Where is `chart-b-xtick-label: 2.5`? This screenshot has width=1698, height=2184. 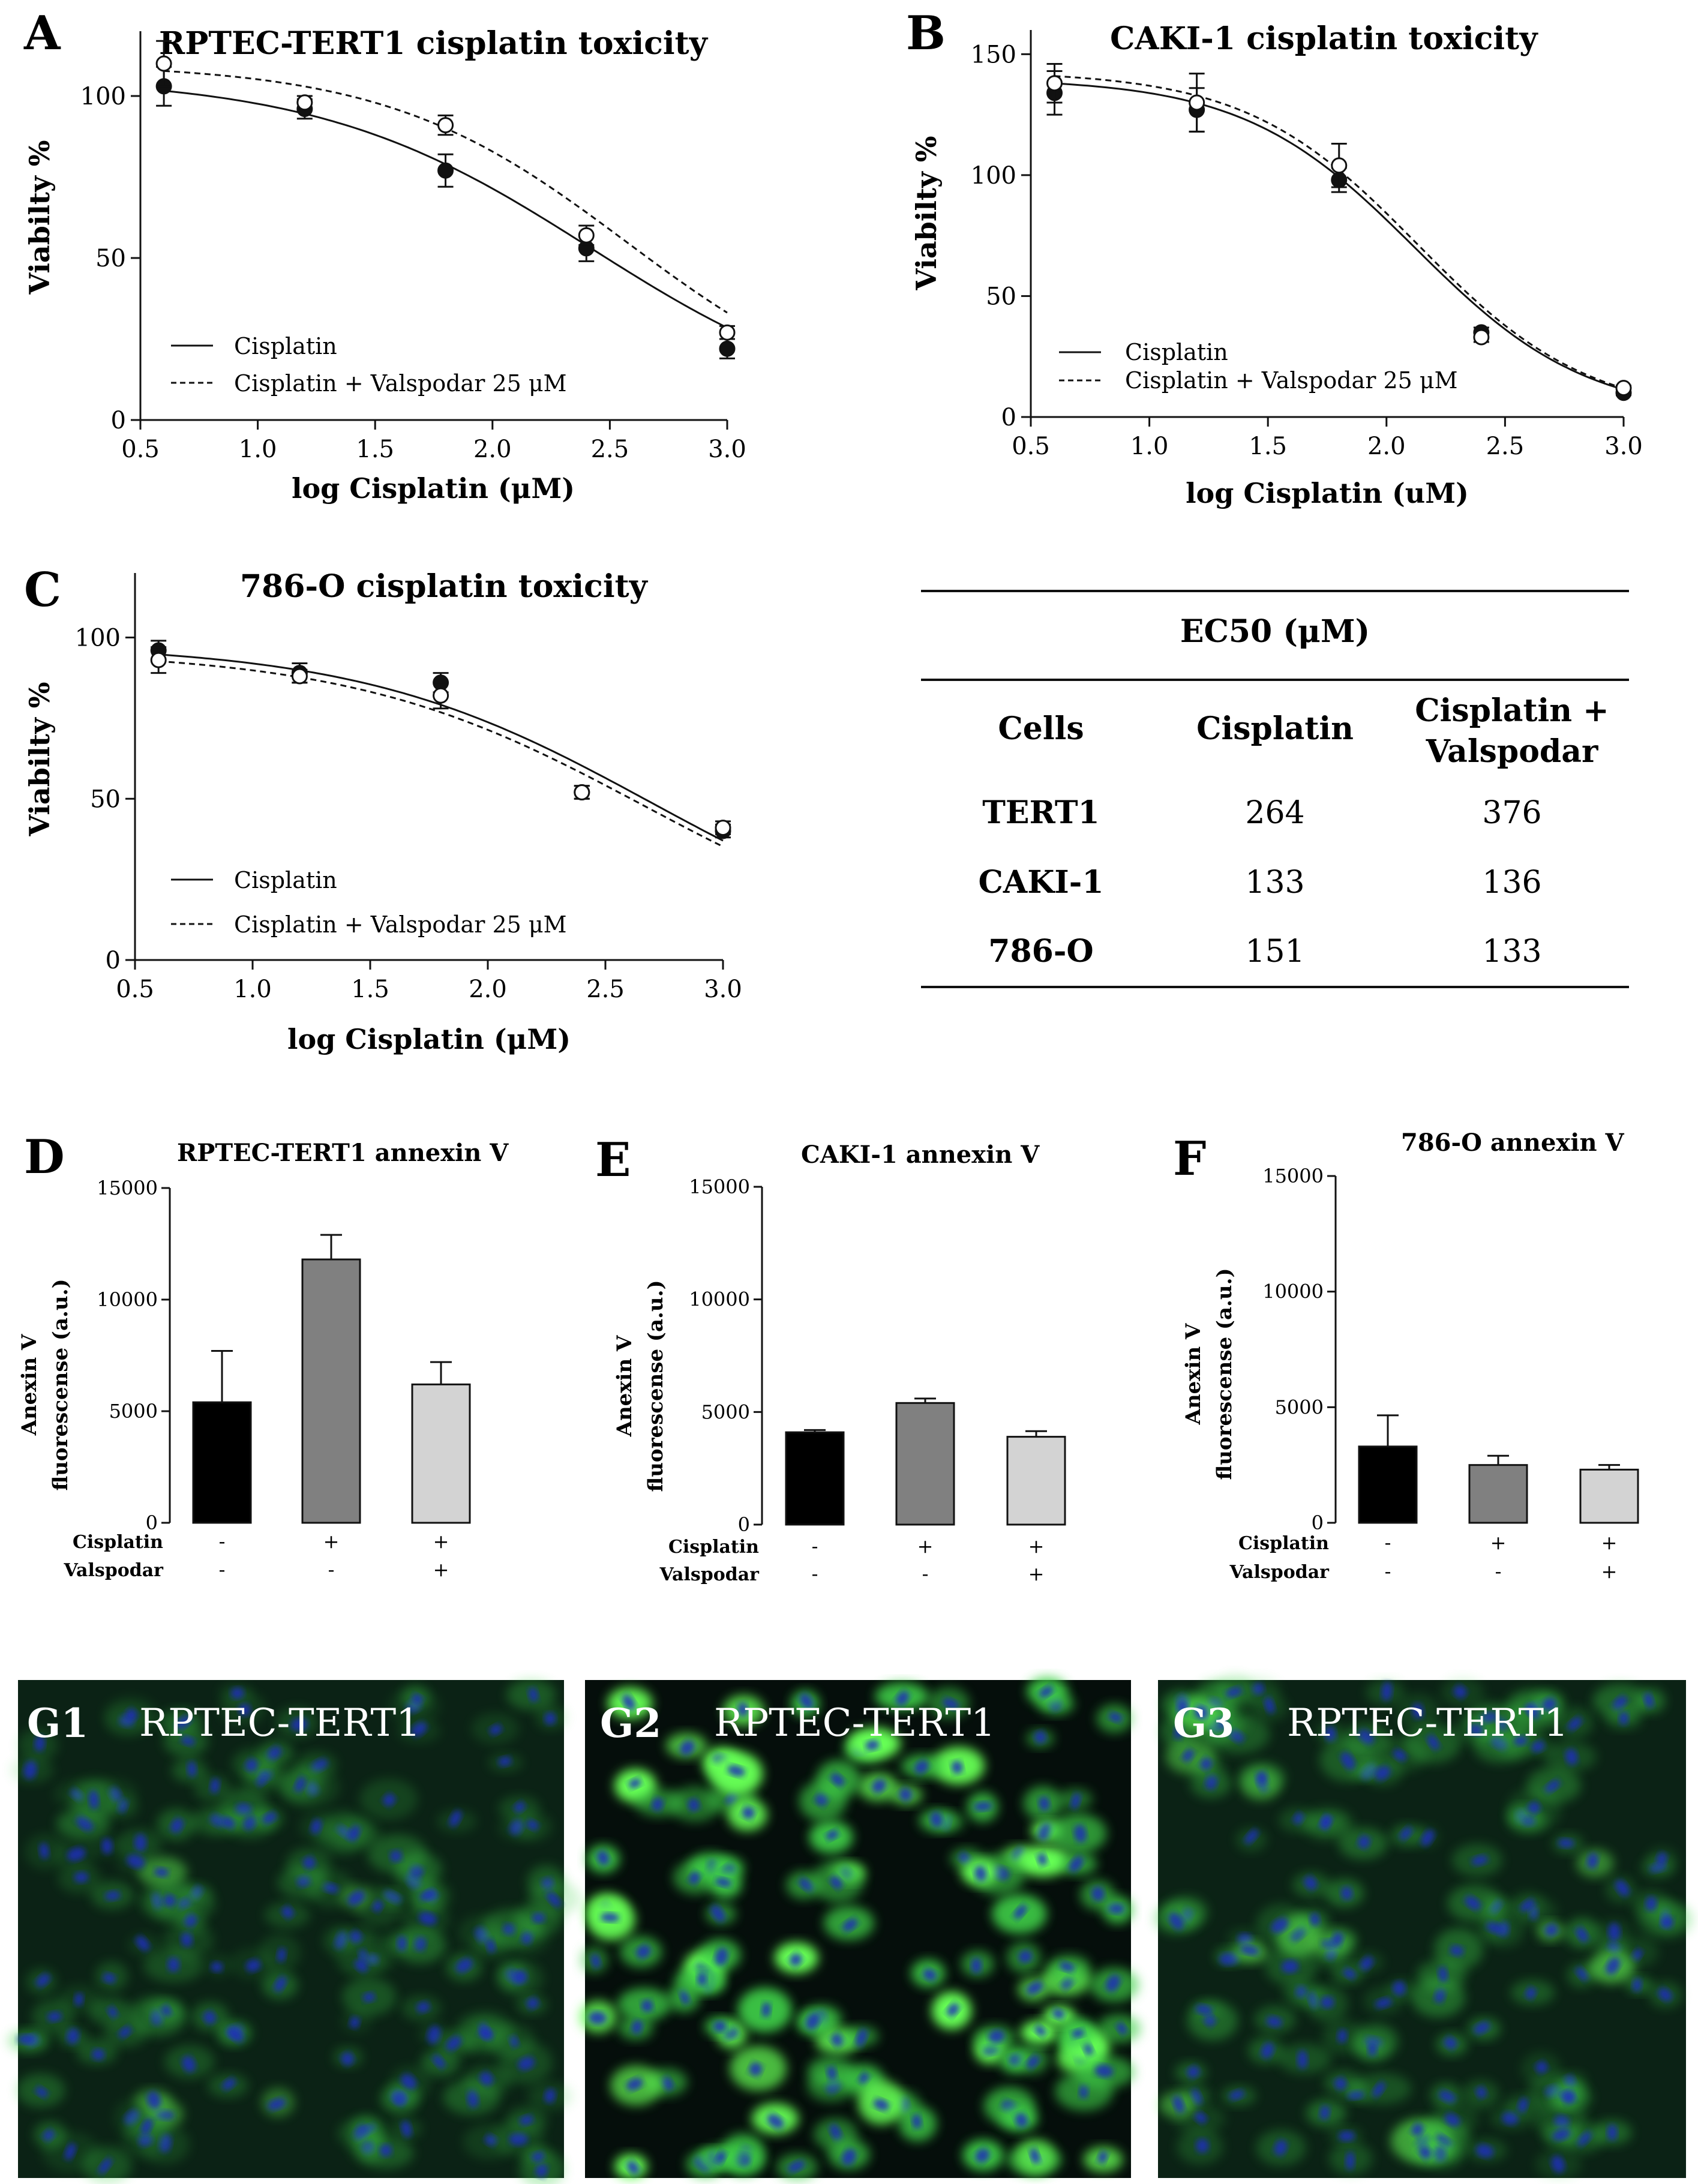
chart-b-xtick-label: 2.5 is located at coordinates (1506, 447).